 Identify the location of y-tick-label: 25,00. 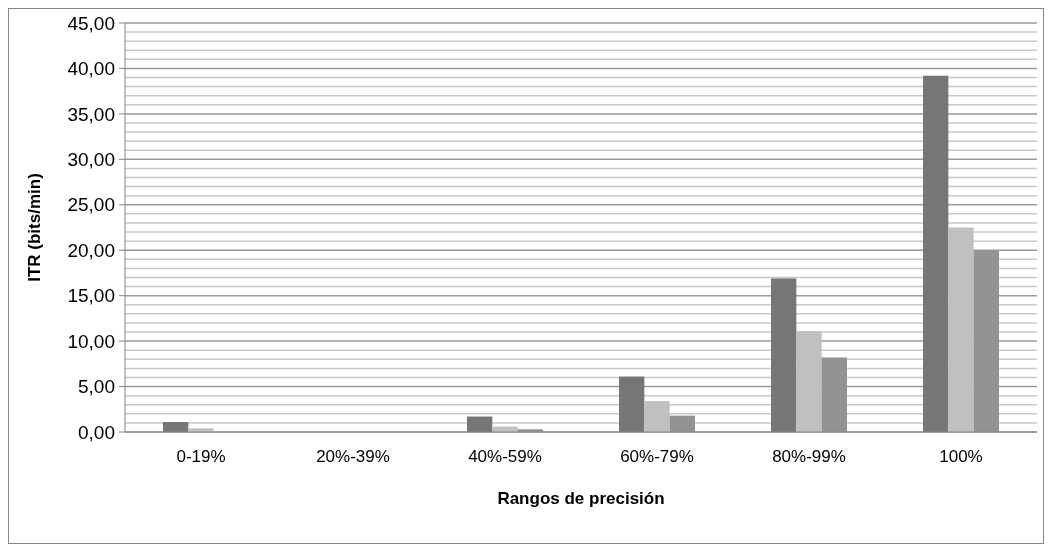
(91, 205).